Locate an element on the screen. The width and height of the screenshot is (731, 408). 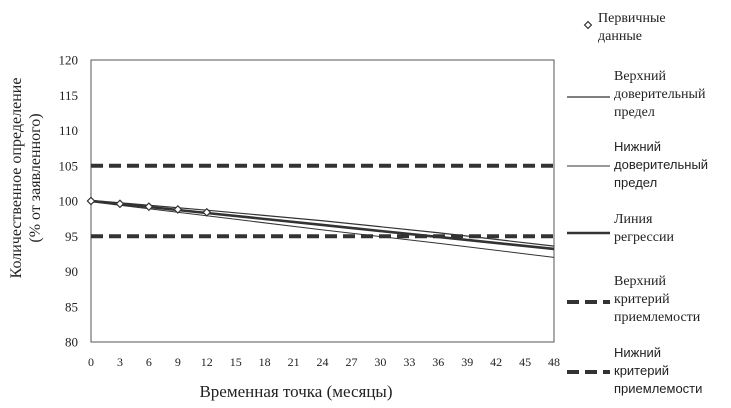
x-tick-label: 9 is located at coordinates (178, 362).